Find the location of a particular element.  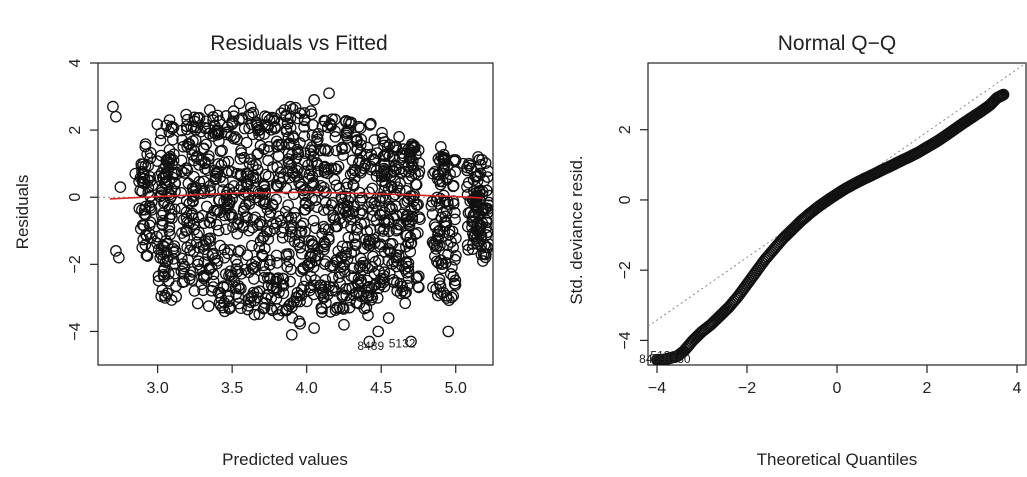

x-tick-label: 0 is located at coordinates (837, 388).